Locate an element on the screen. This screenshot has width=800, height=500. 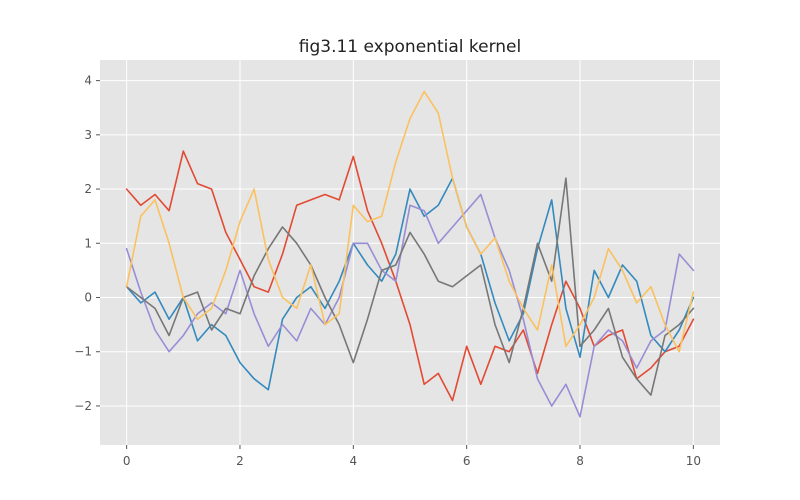
x-axis: 0 2 4 6 8 10 is located at coordinates (412, 456).